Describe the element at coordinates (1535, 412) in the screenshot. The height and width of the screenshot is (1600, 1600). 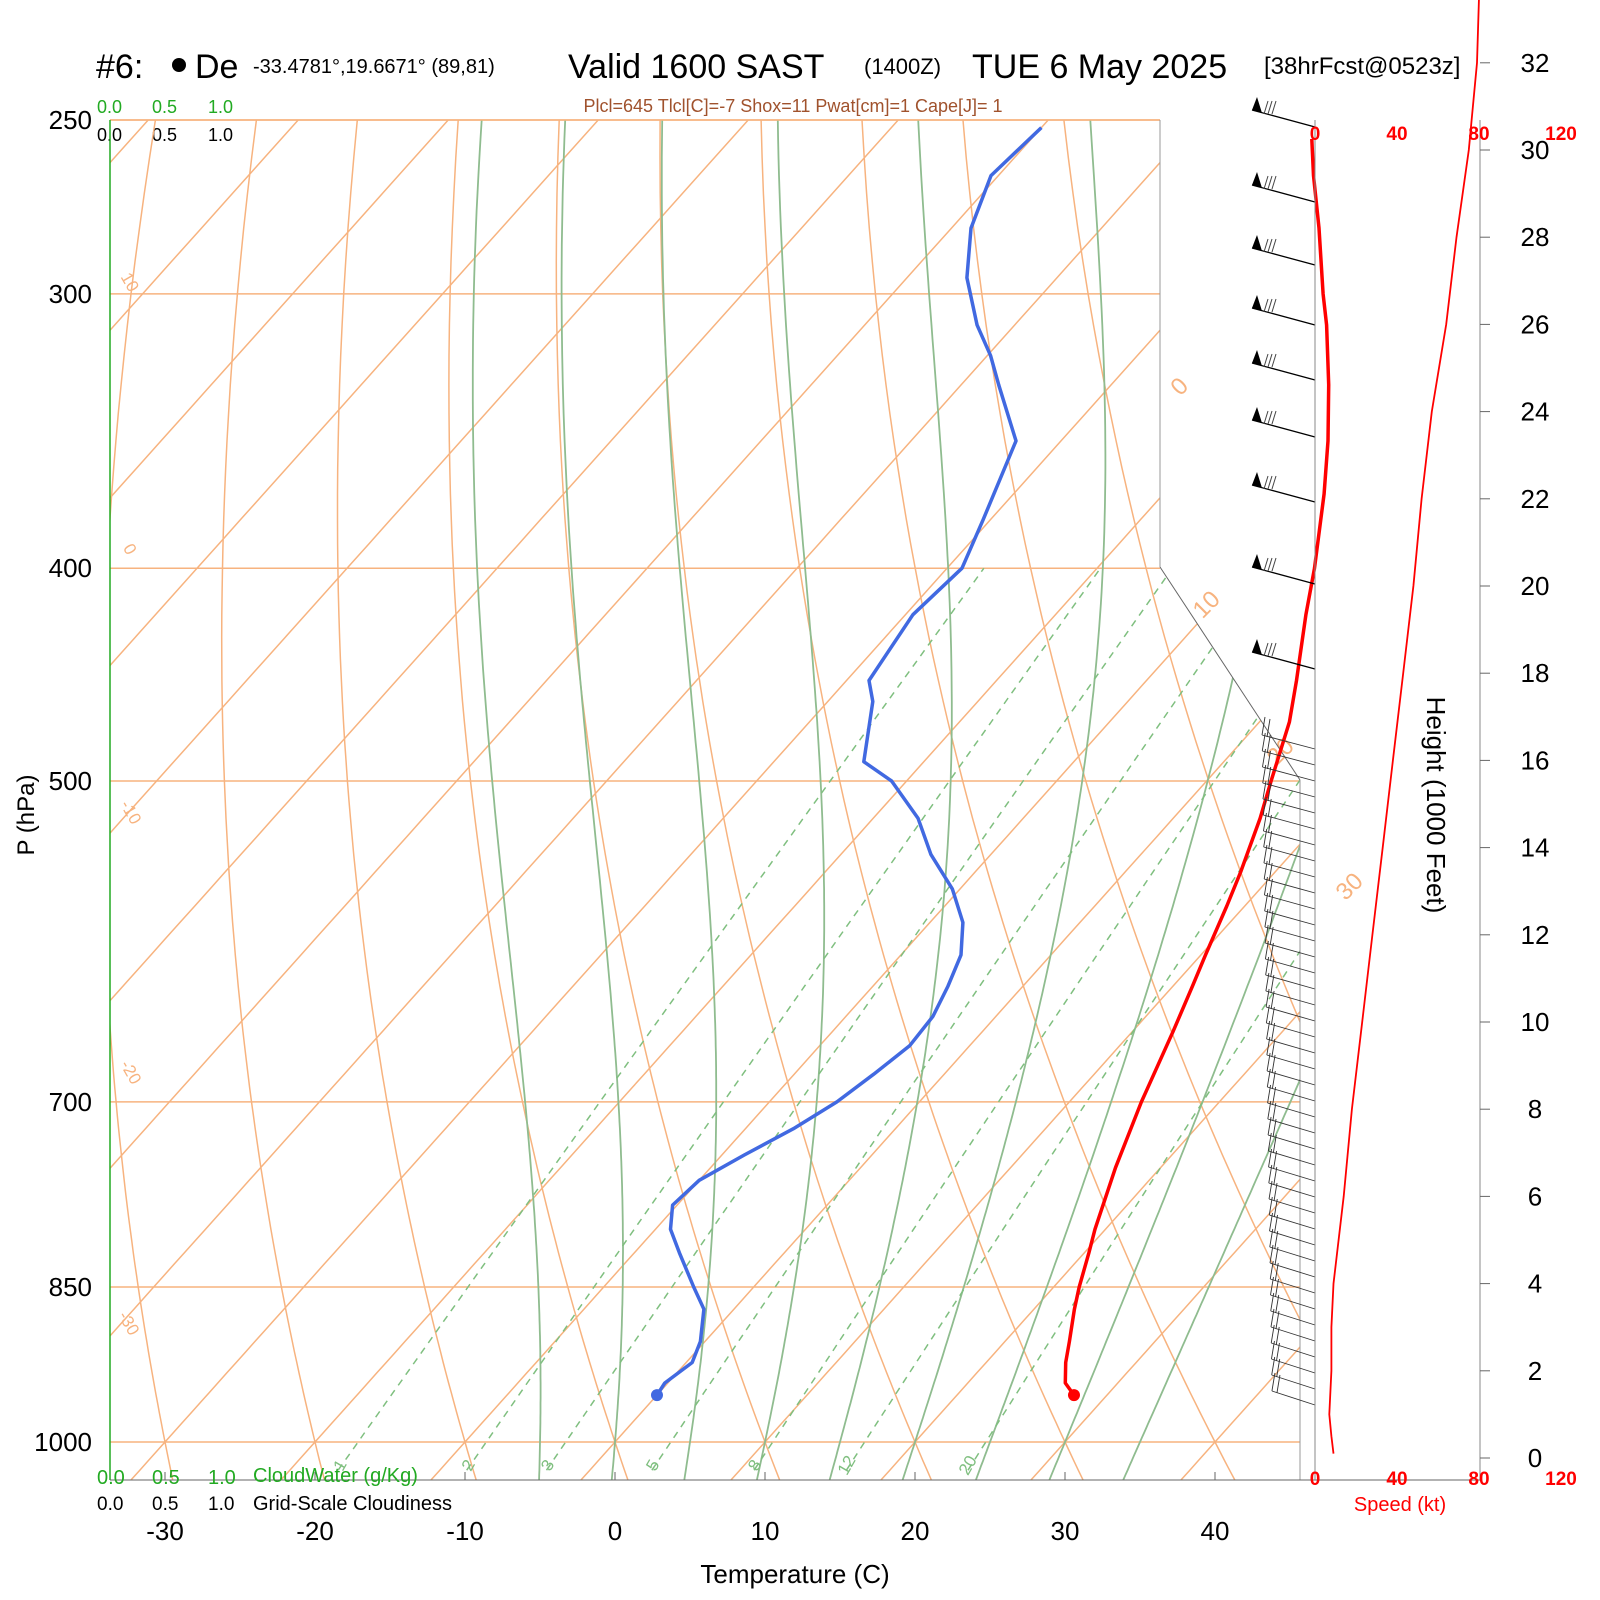
I see `height-tick-label: 24` at that location.